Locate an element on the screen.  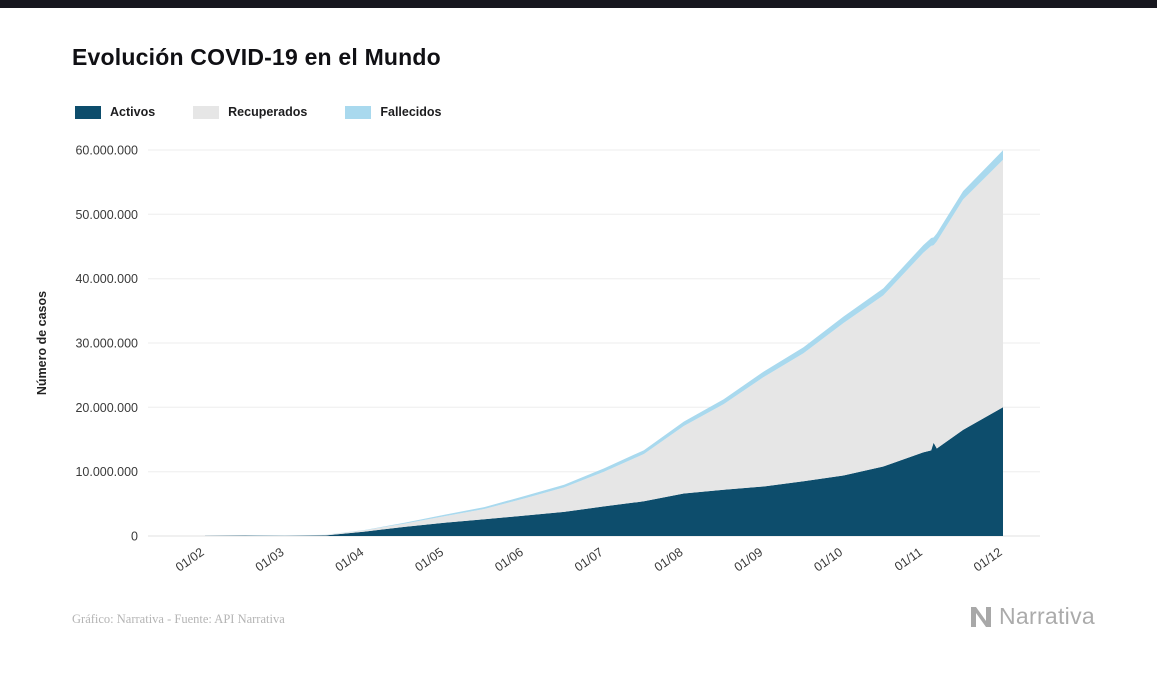
y-axis-title: Número de casos is located at coordinates (42, 343).